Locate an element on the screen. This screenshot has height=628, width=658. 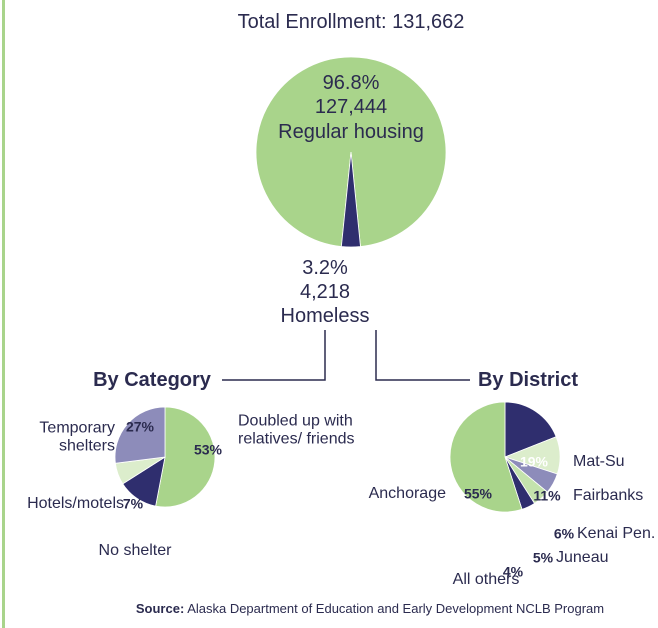
subtitle: Total Enrollment: 131,662 is located at coordinates (351, 22).